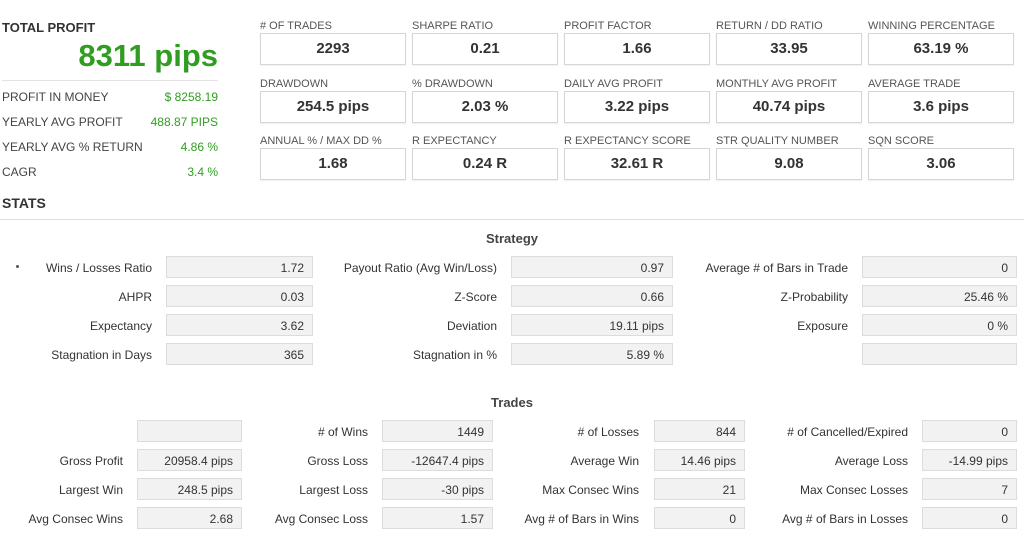 The image size is (1024, 535). I want to click on metric-card: R EXPECTANCY SCORE 32.61 R, so click(637, 158).